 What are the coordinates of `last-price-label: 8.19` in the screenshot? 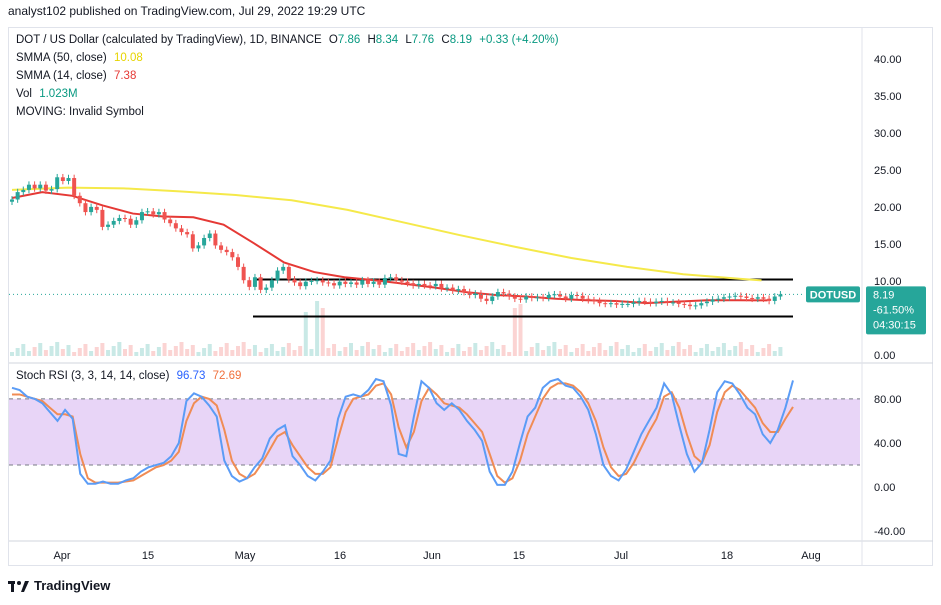 It's located at (883, 295).